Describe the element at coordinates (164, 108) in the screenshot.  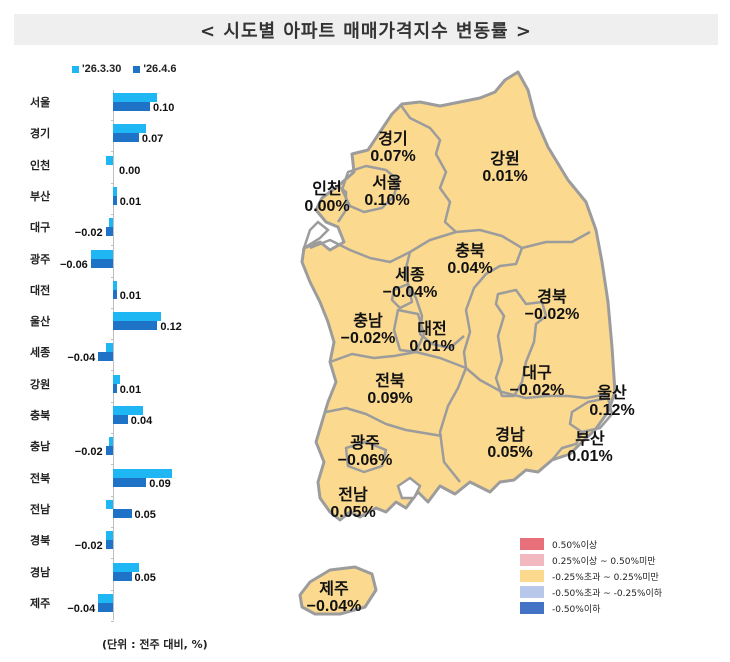
I see `data-label: 0.10` at that location.